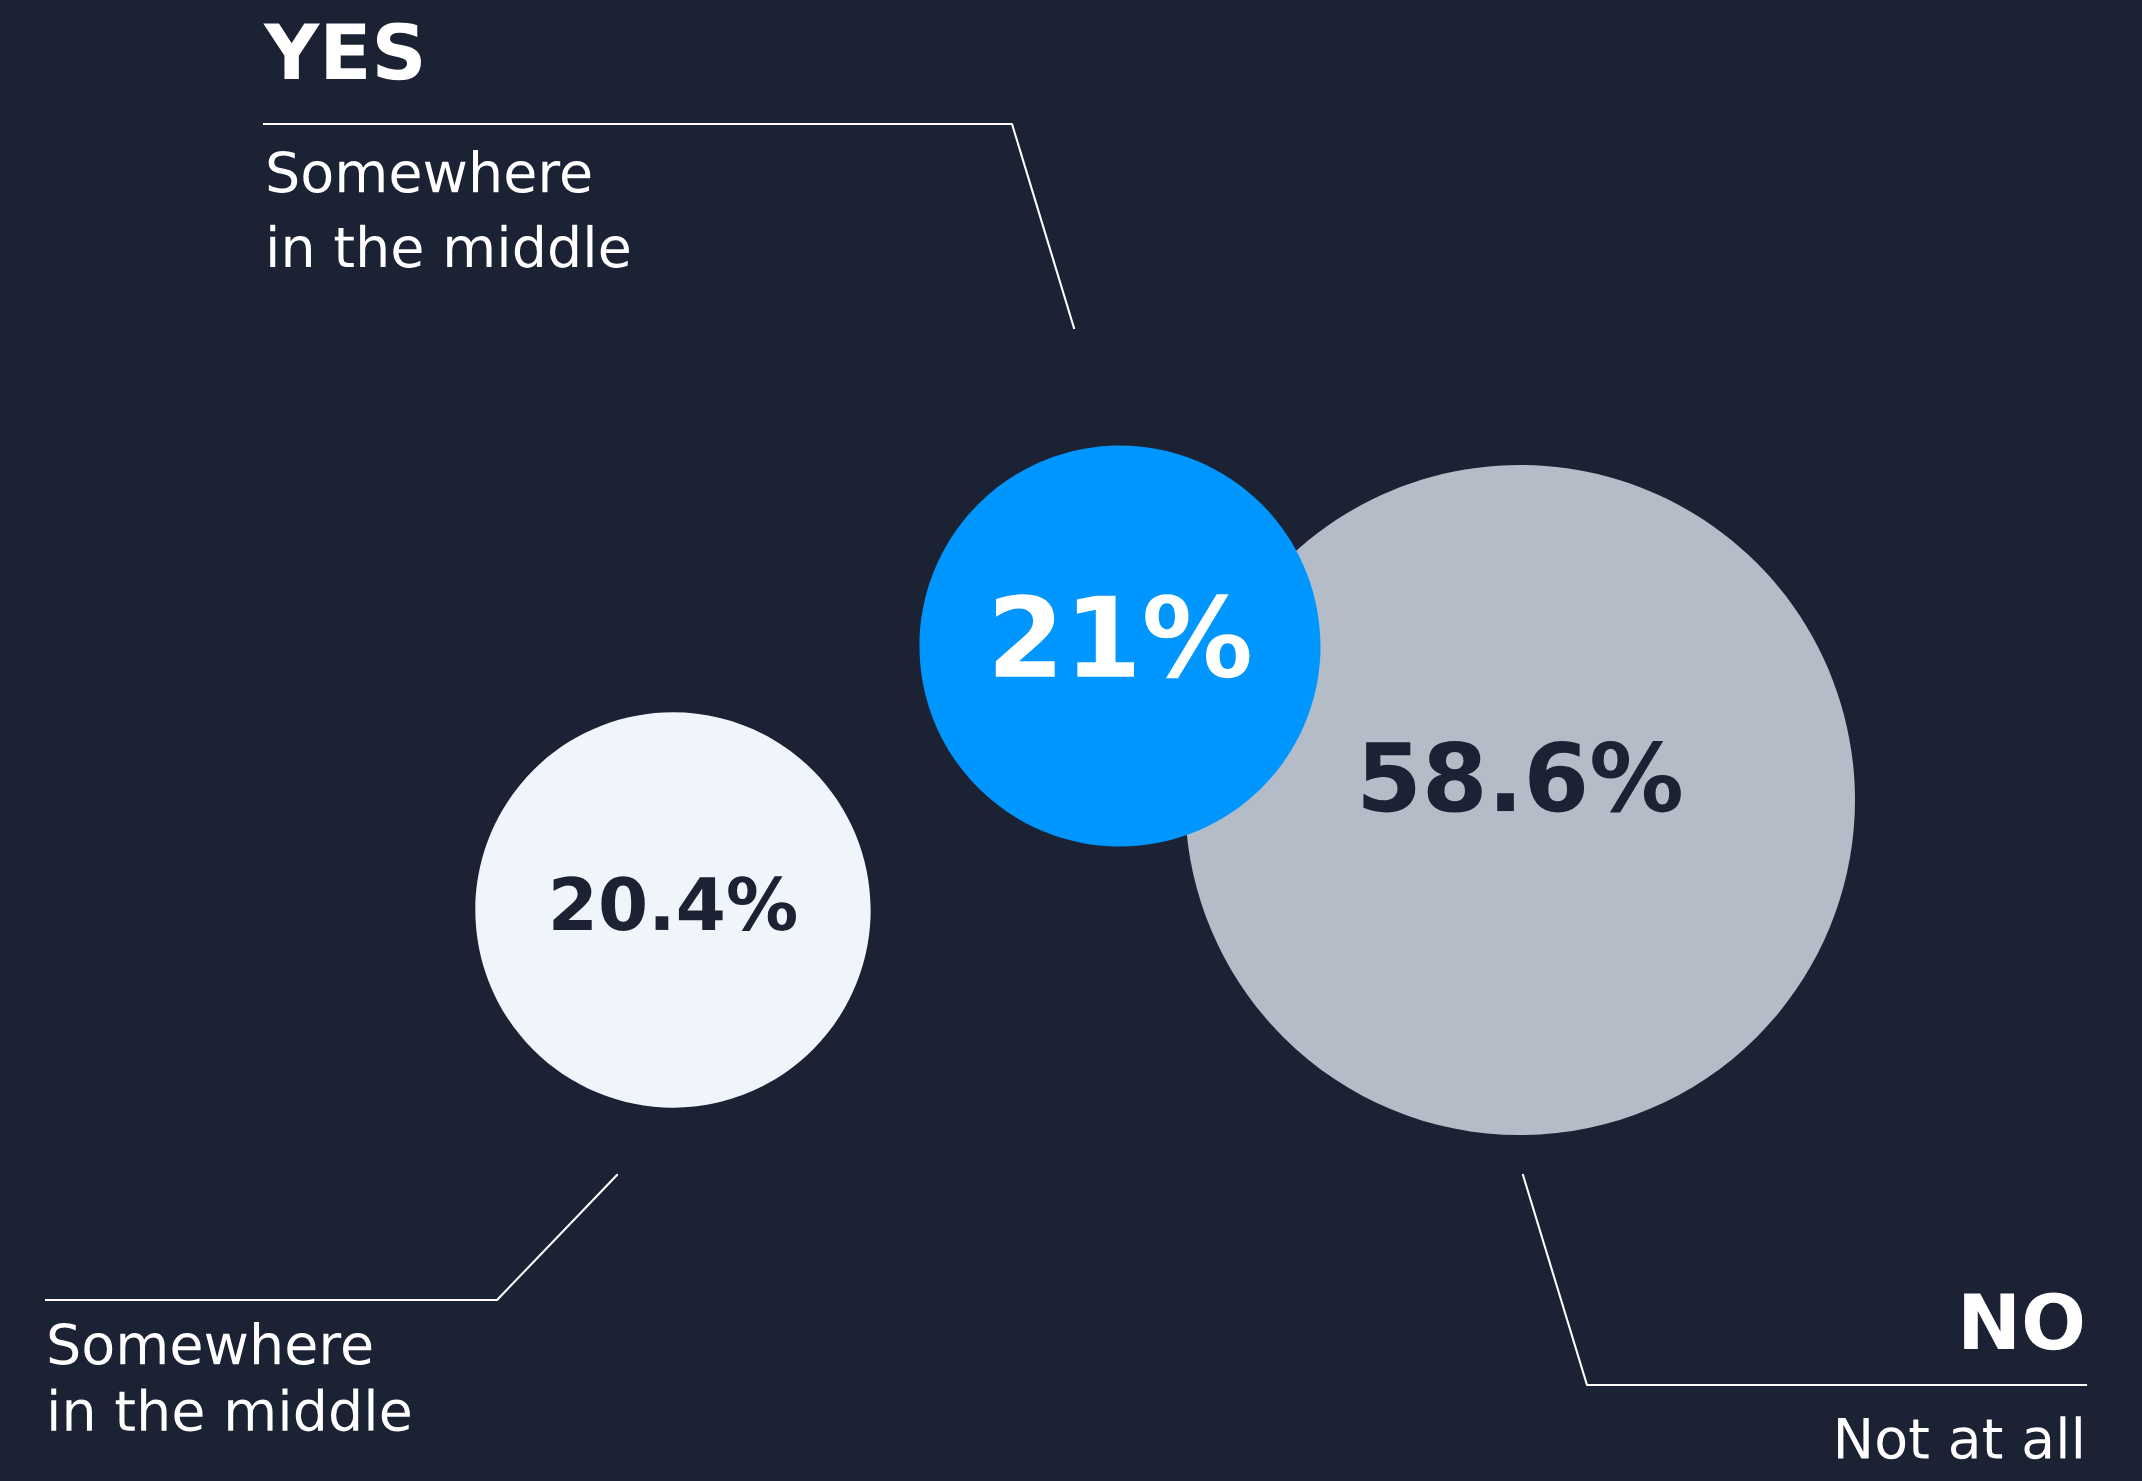 This screenshot has width=2142, height=1481. I want to click on category-label: Not at all, so click(1959, 1438).